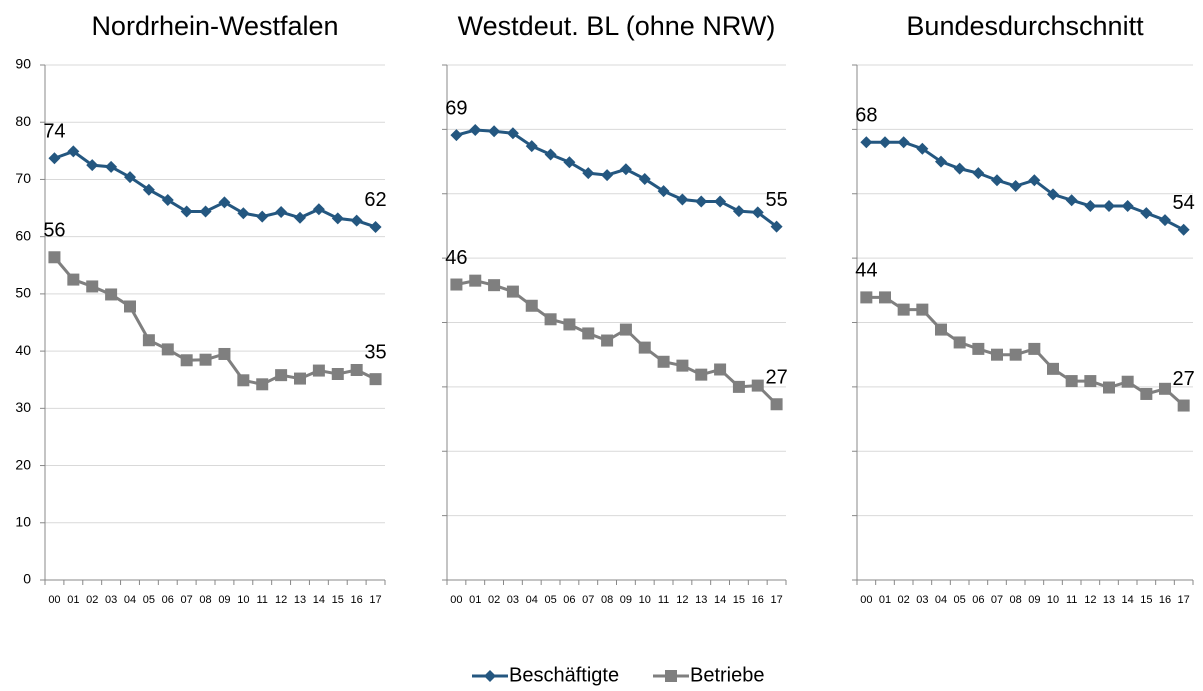  What do you see at coordinates (23, 178) in the screenshot?
I see `y-tick-label: 70` at bounding box center [23, 178].